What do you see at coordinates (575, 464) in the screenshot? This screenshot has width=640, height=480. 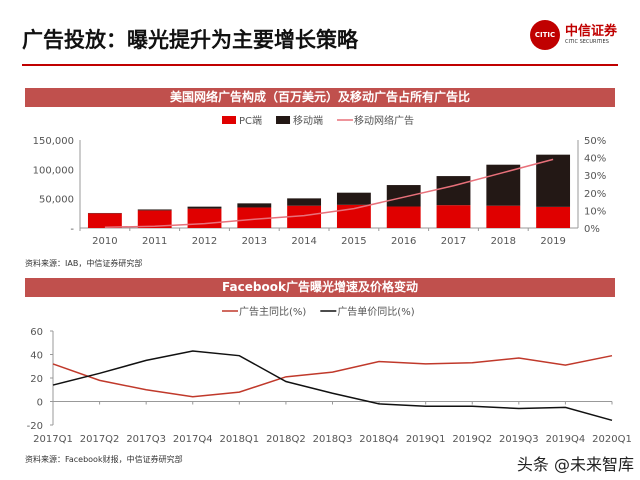 I see `watermark: 头条 @未来智库` at bounding box center [575, 464].